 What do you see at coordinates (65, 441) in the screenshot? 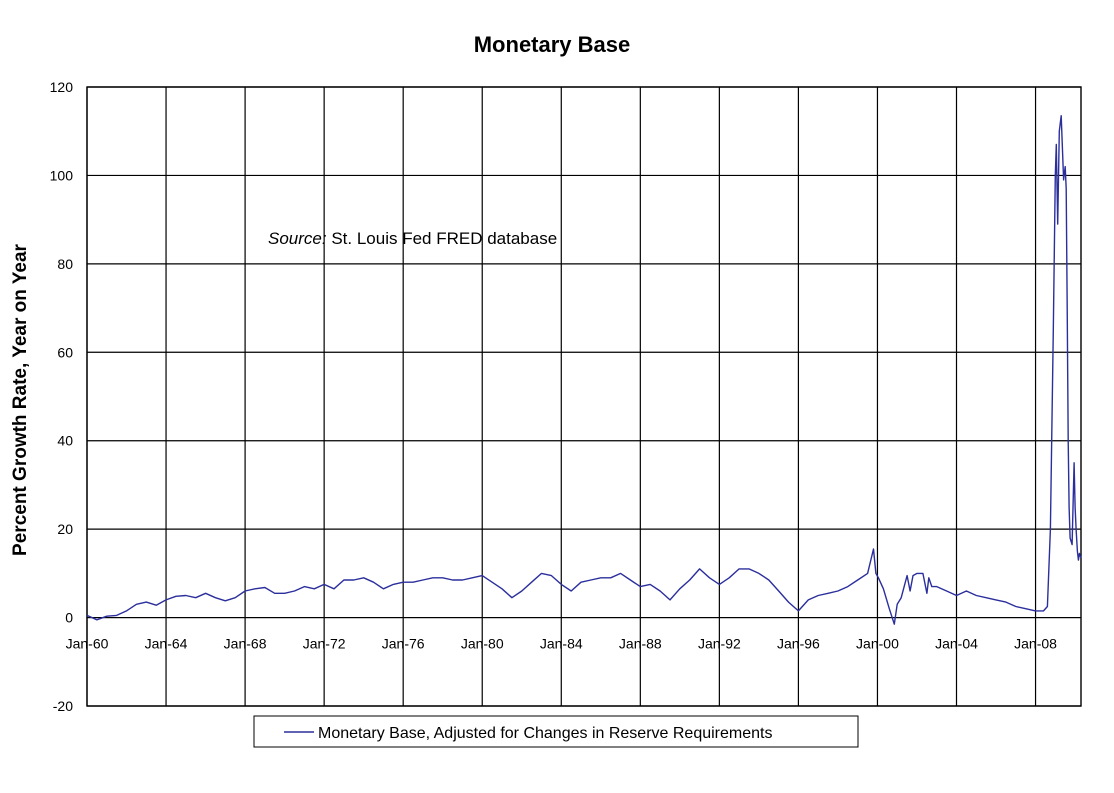
I see `y-tick-label: 40` at bounding box center [65, 441].